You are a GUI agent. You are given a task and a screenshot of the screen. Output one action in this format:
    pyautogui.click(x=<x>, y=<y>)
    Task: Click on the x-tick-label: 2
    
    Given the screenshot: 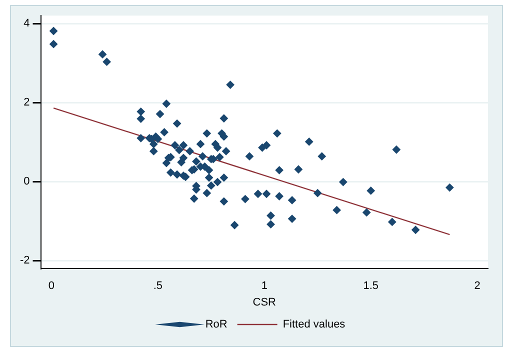 What is the action you would take?
    pyautogui.click(x=477, y=286)
    